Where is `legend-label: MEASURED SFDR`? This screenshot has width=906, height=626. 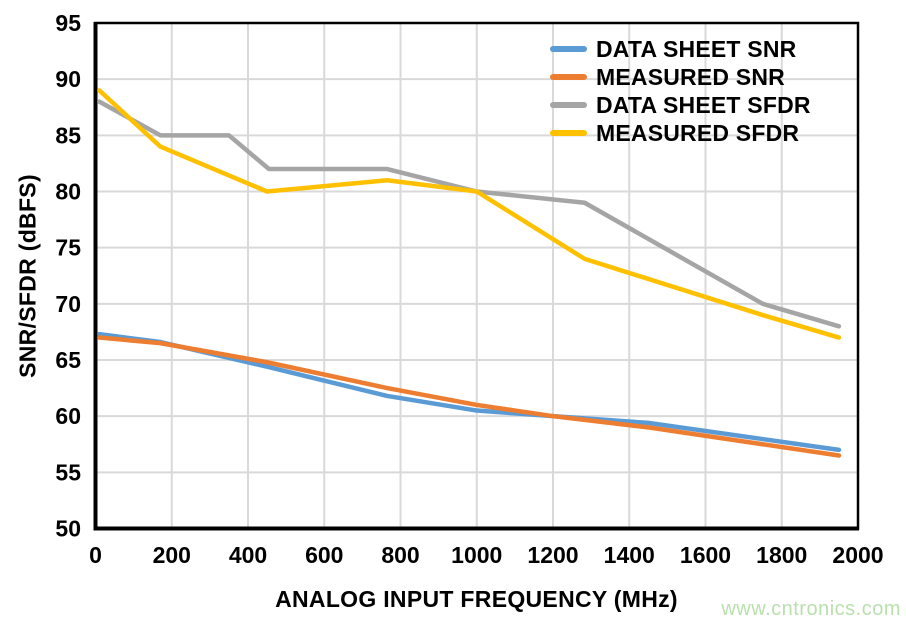 legend-label: MEASURED SFDR is located at coordinates (698, 132).